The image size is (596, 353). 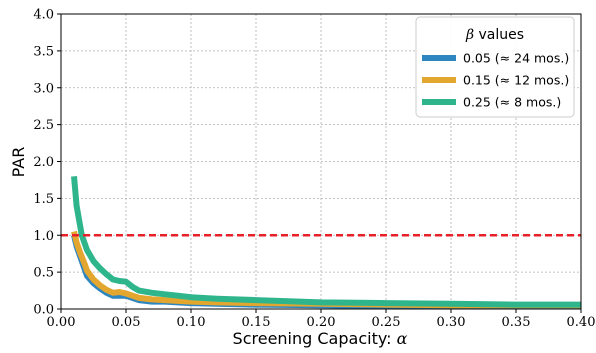 What do you see at coordinates (469, 35) in the screenshot?
I see `legend-title-symbol: β` at bounding box center [469, 35].